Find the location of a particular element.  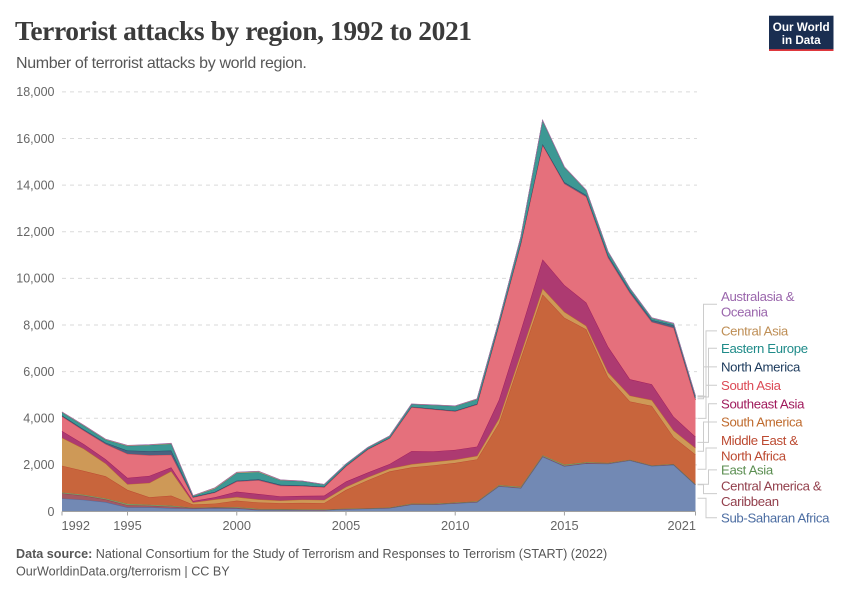

svg-text: 4,000 is located at coordinates (38, 419).